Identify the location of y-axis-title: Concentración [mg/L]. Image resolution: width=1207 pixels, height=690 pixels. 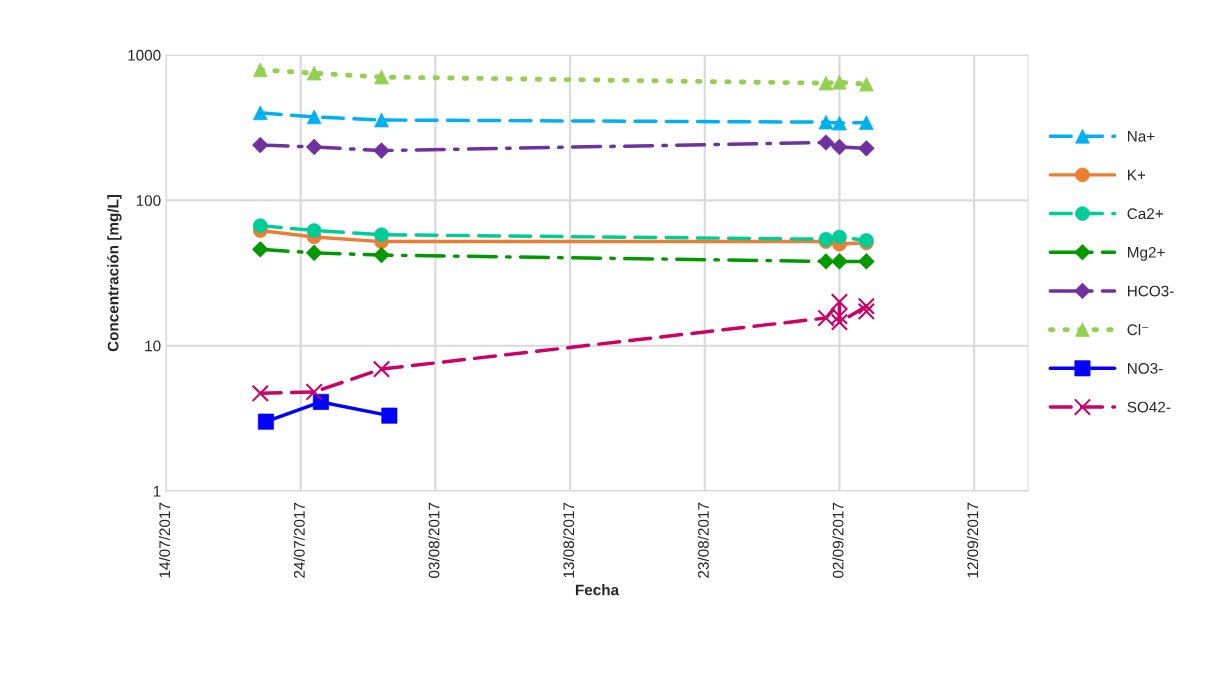
(114, 273).